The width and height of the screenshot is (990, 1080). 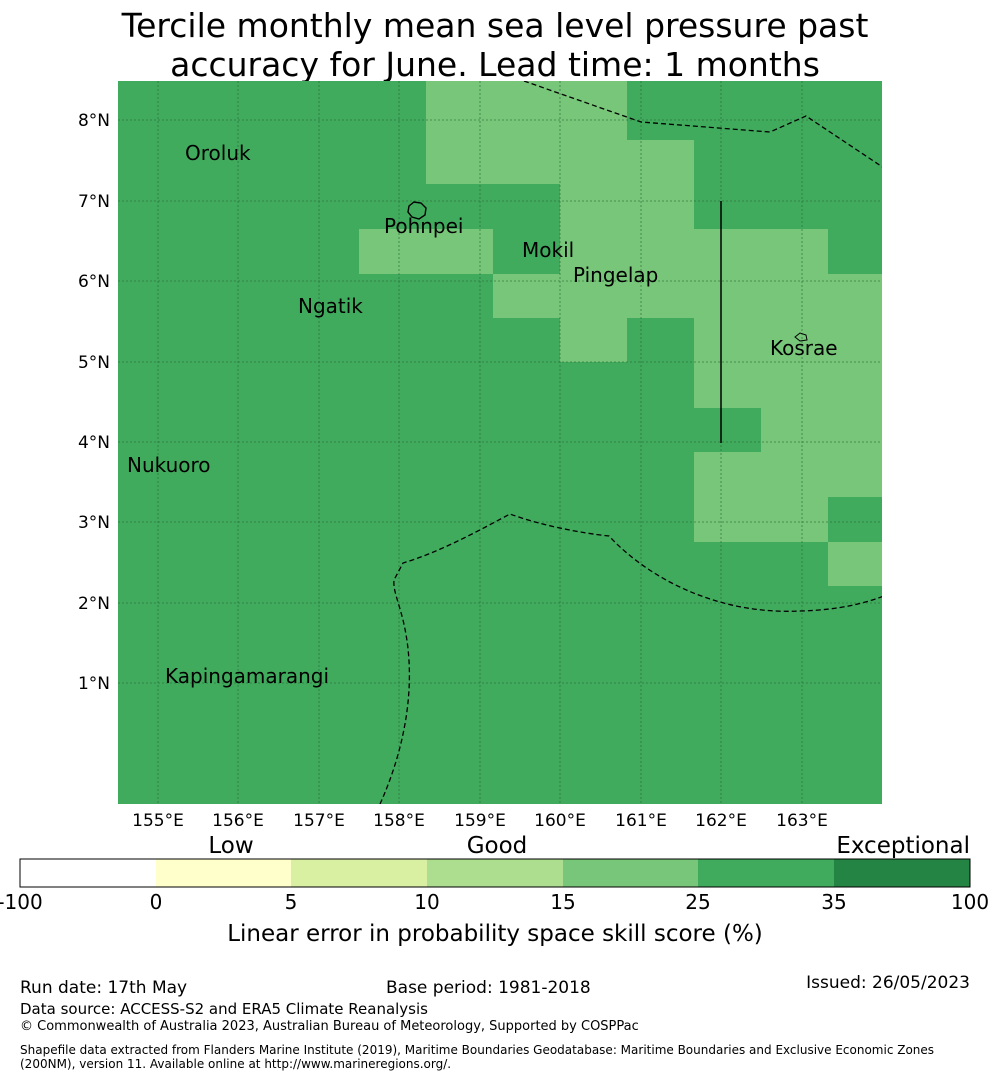 What do you see at coordinates (21, 902) in the screenshot?
I see `colorbar-tick: -100` at bounding box center [21, 902].